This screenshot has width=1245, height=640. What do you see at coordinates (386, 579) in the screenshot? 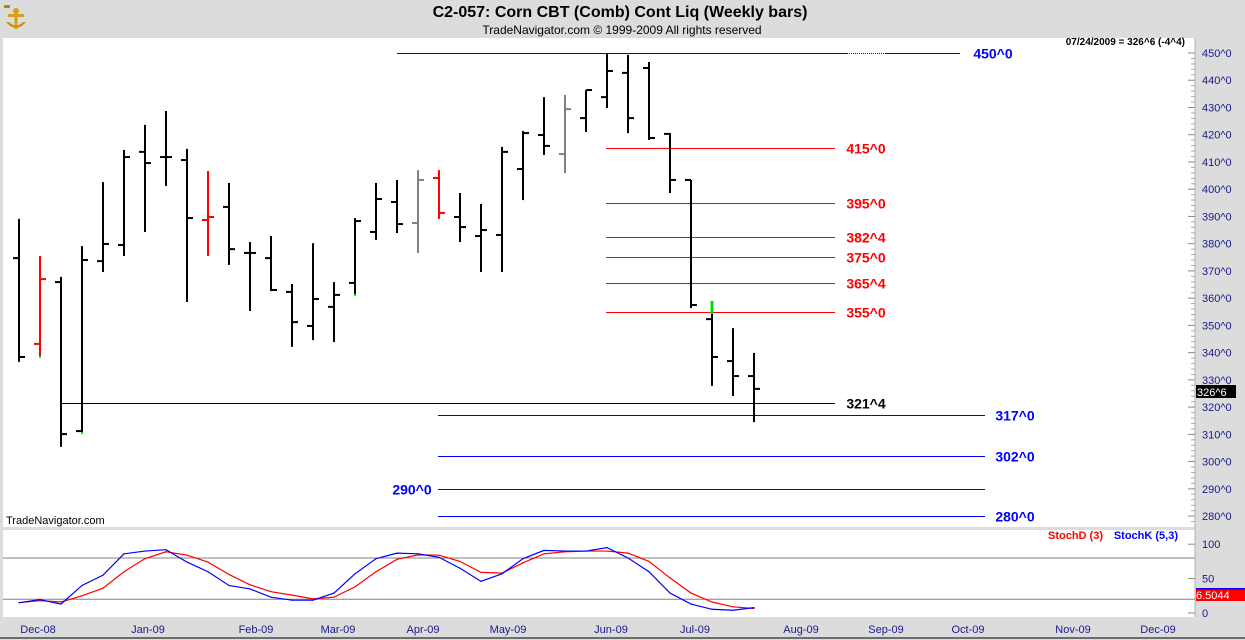
I see `stochastic-lines` at bounding box center [386, 579].